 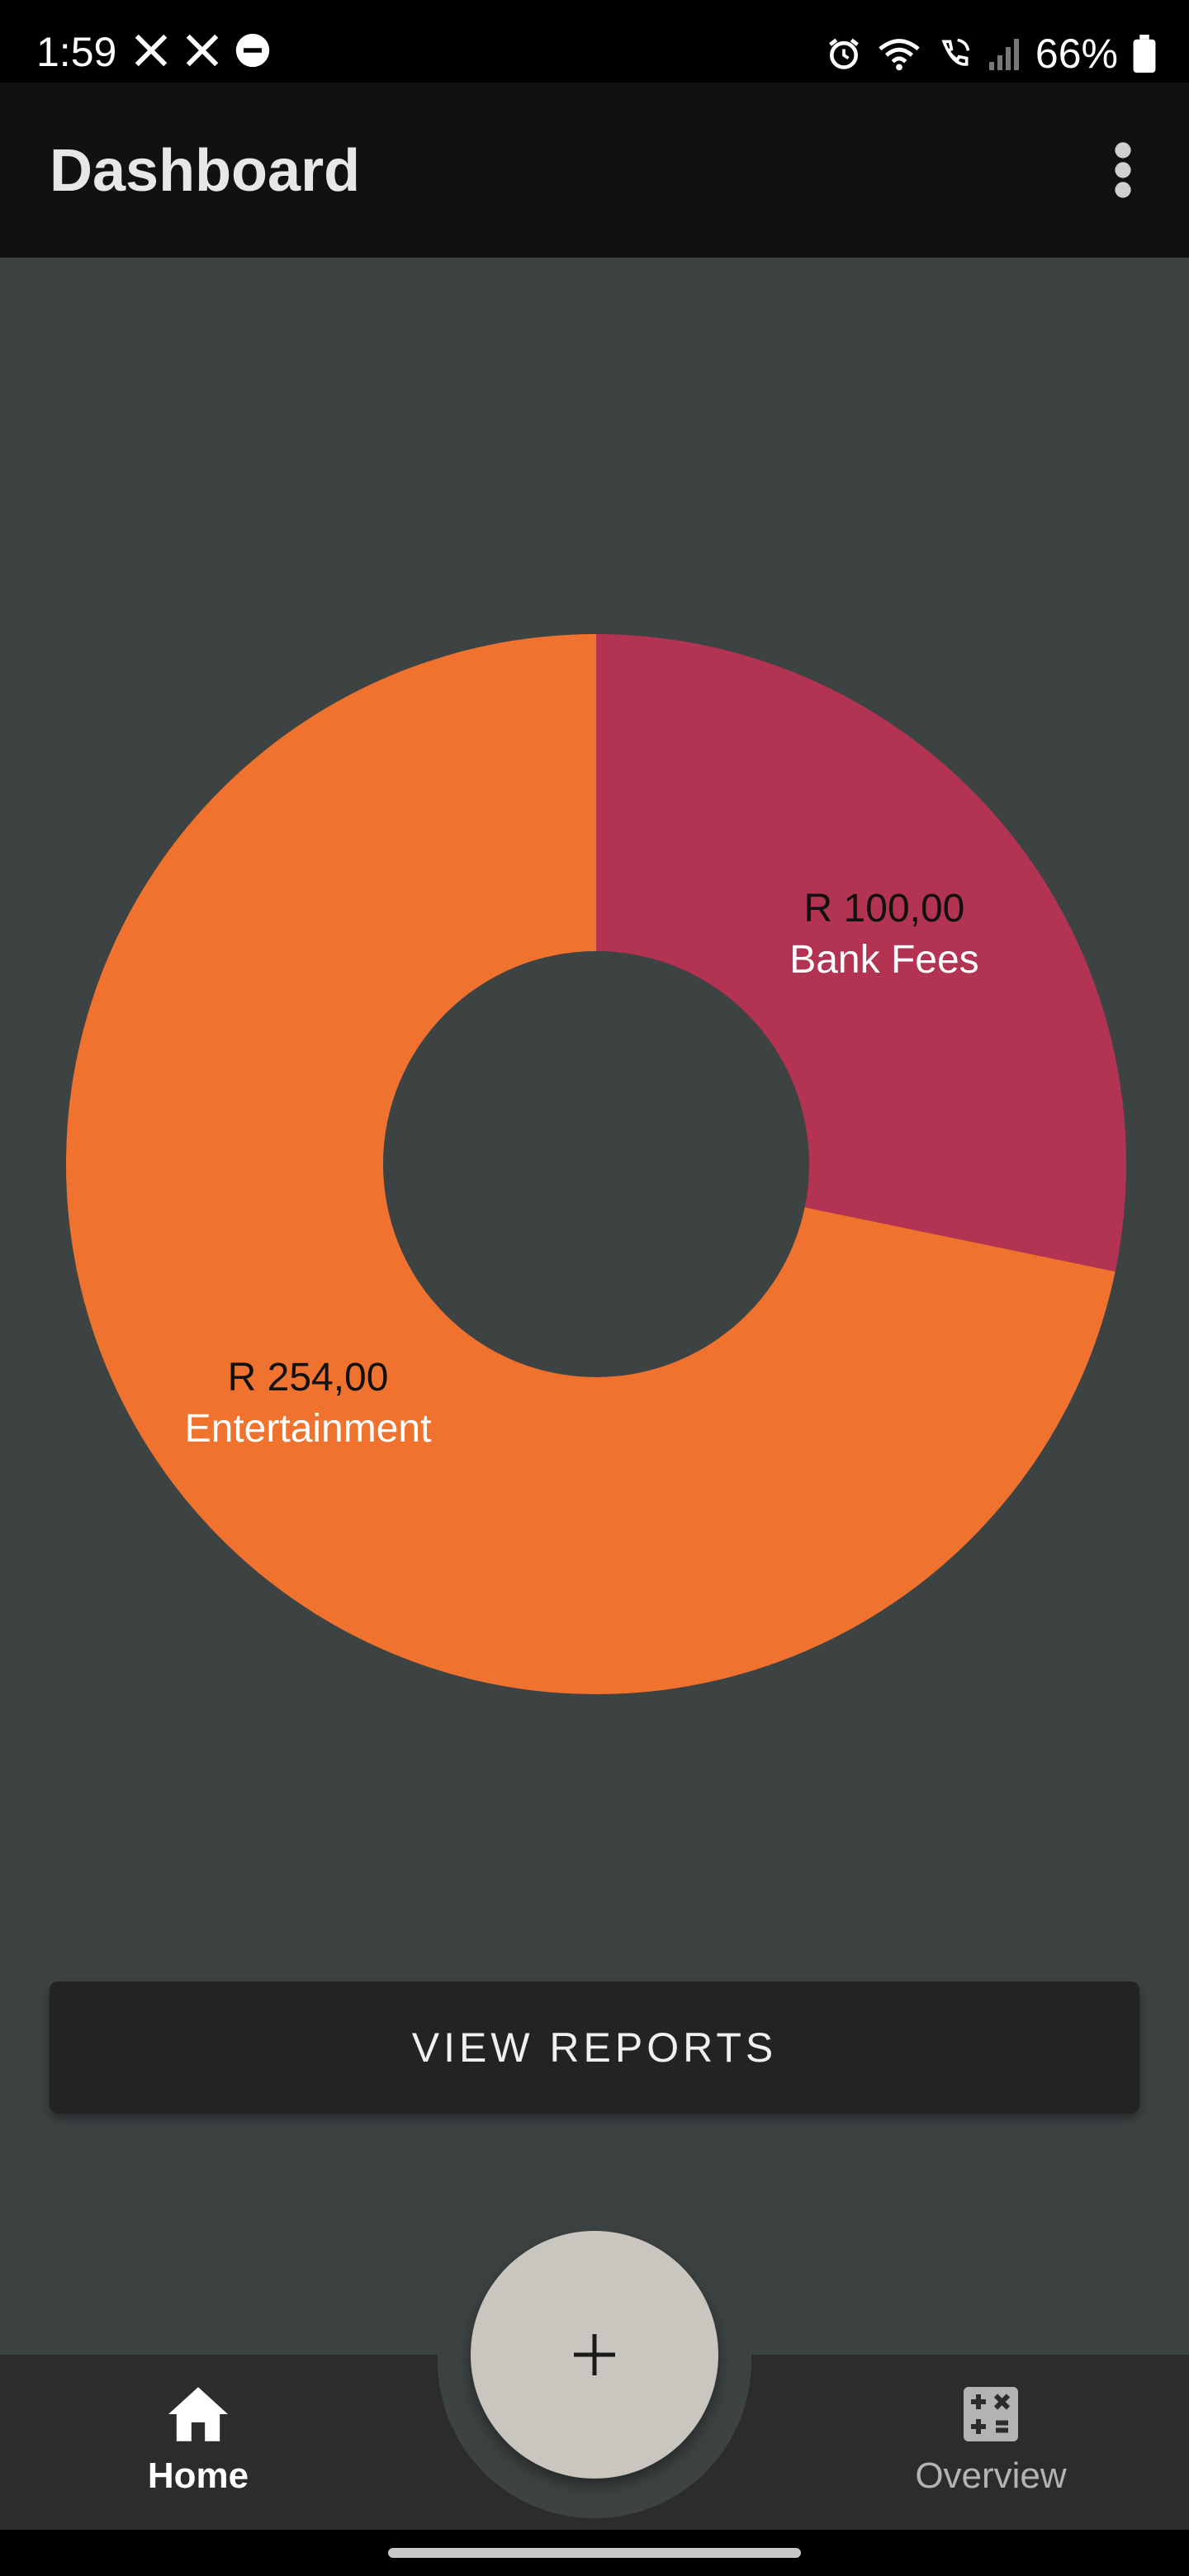 What do you see at coordinates (76, 52) in the screenshot?
I see `status-time: 1:59` at bounding box center [76, 52].